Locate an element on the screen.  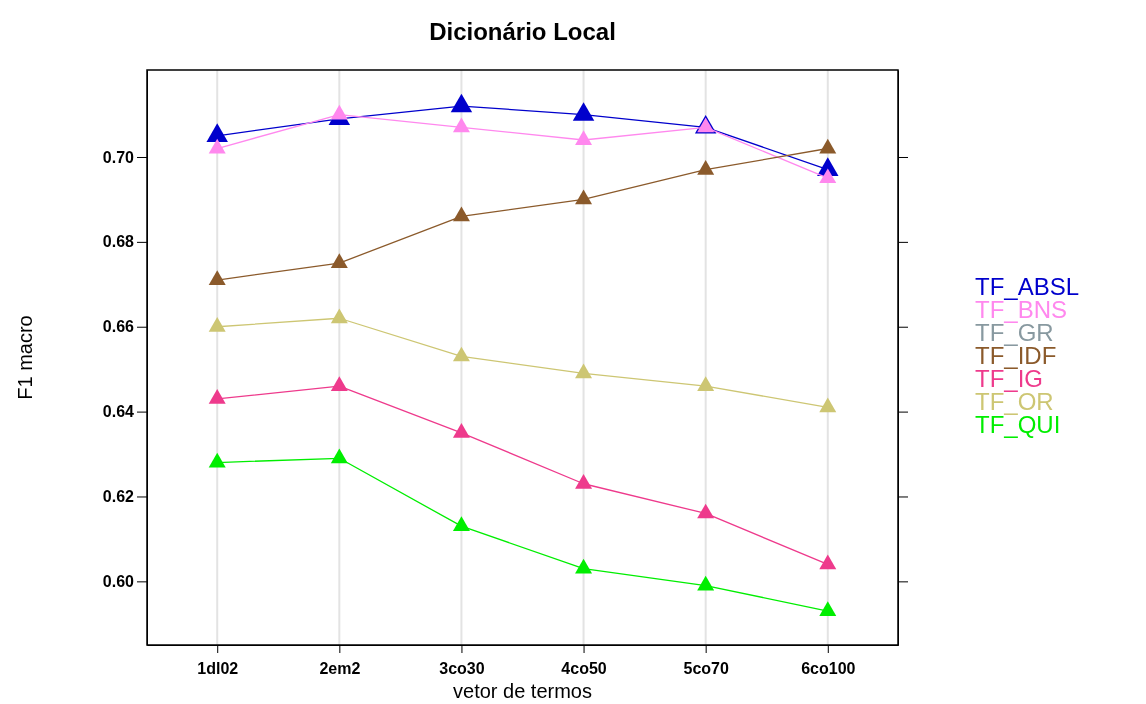
x-tick-label: 3co30 is located at coordinates (462, 668).